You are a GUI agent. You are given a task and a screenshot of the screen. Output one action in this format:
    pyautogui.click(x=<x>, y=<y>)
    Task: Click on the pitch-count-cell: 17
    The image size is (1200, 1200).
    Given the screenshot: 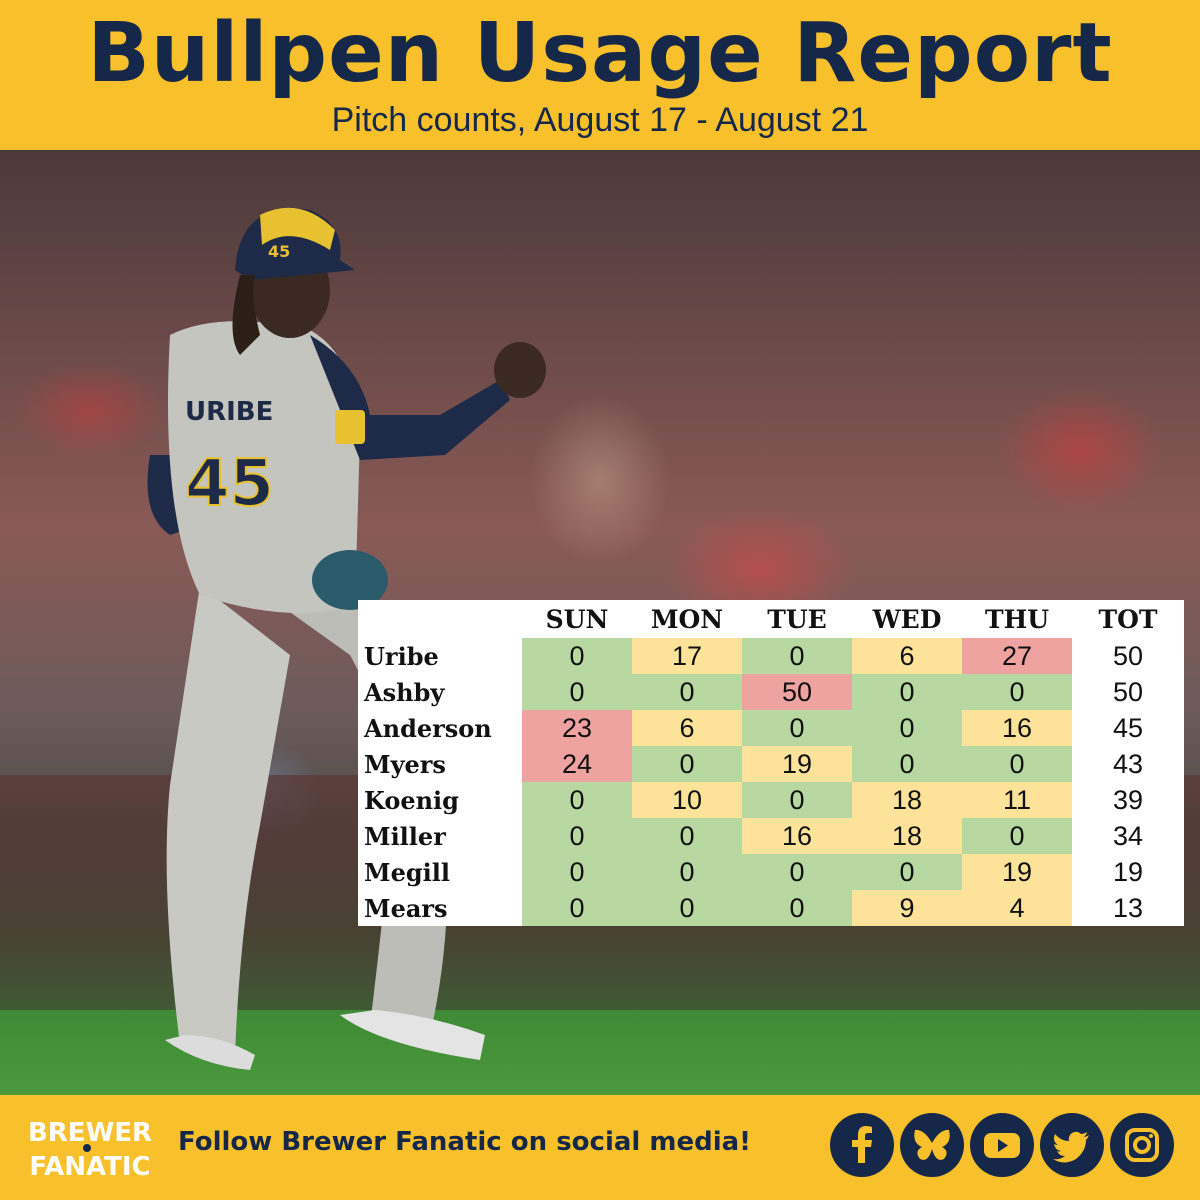 What is the action you would take?
    pyautogui.click(x=687, y=656)
    